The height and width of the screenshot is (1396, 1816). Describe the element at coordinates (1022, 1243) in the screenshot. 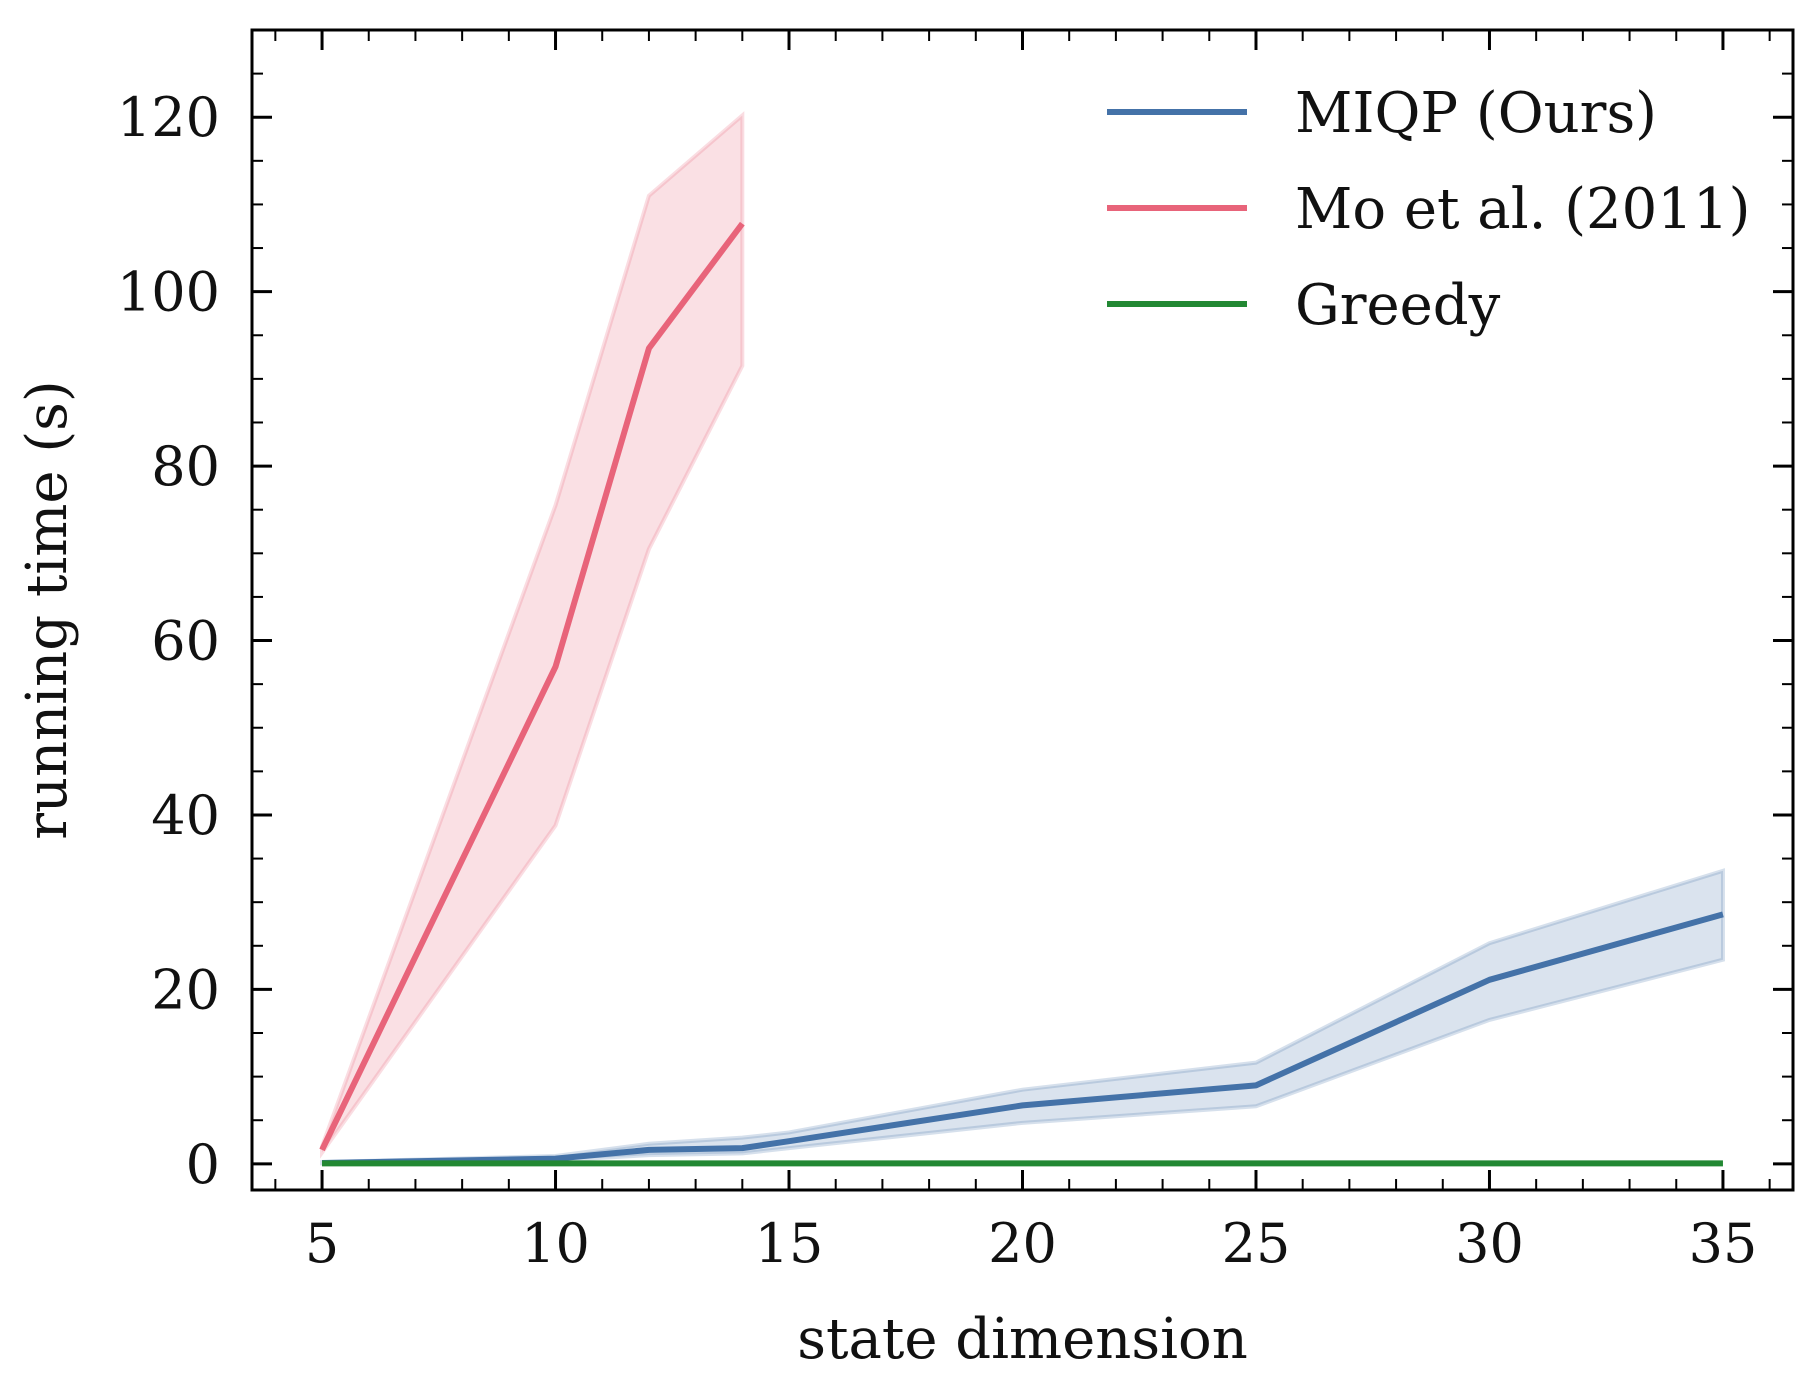

I see `x-tick-label: 20` at that location.